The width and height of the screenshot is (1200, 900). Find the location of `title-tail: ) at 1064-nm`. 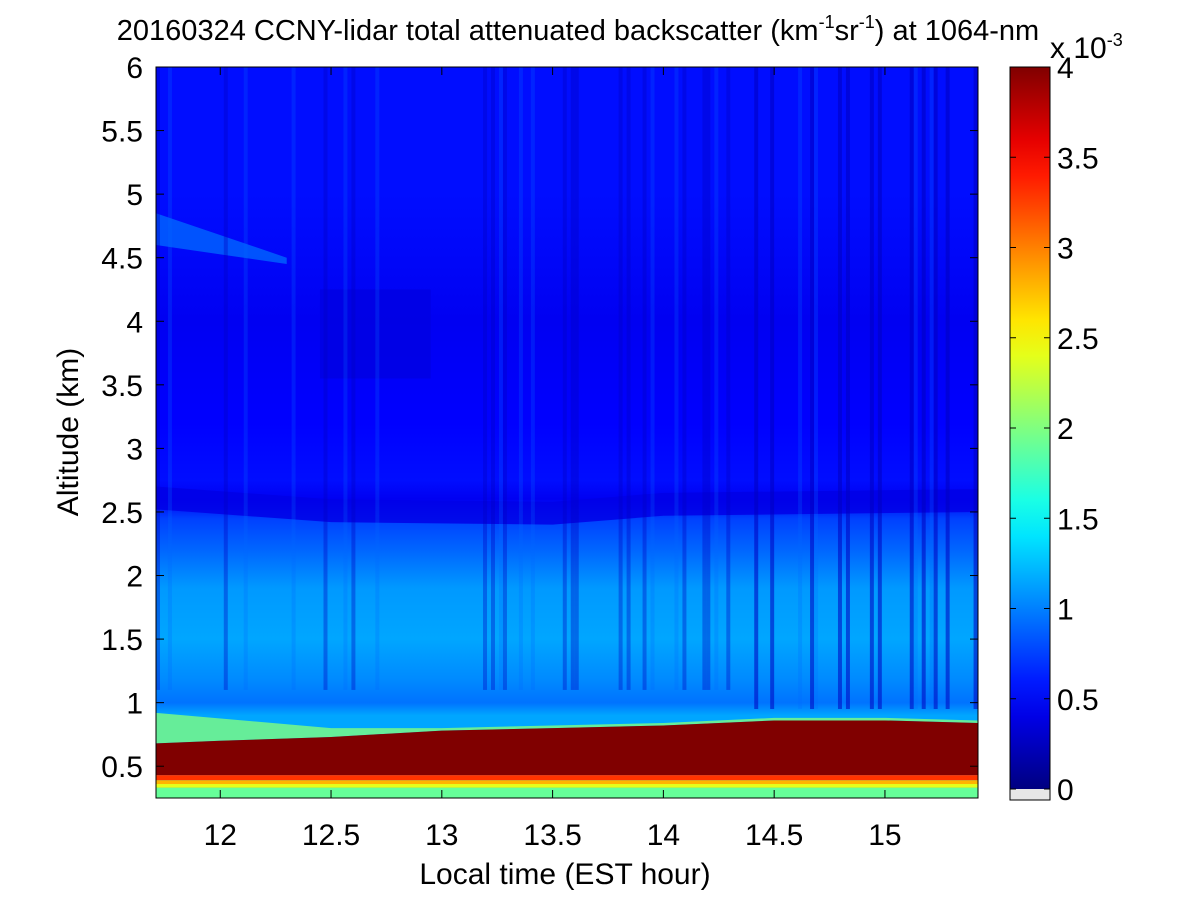

title-tail: ) at 1064-nm is located at coordinates (957, 31).